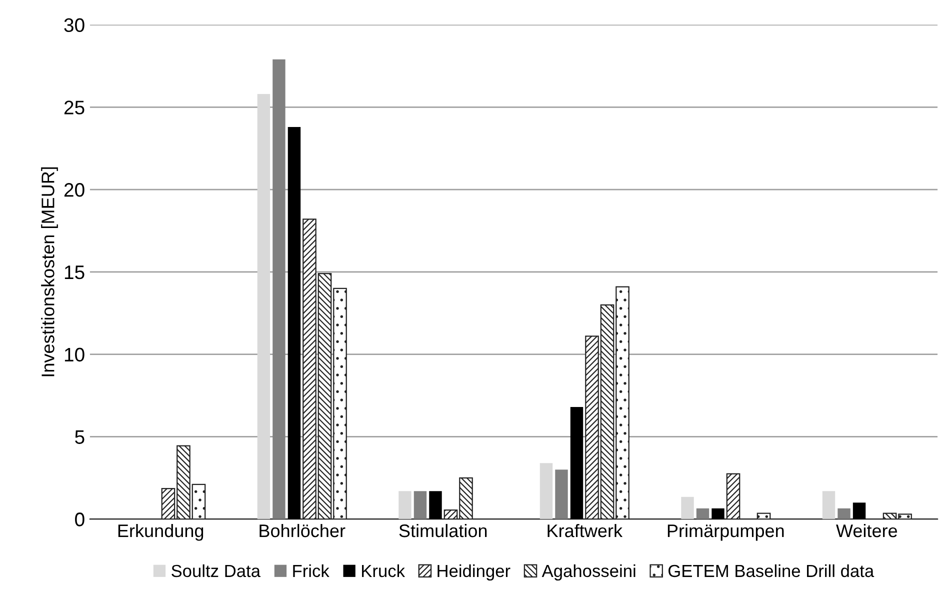  Describe the element at coordinates (74, 25) in the screenshot. I see `y-tick-label: 30` at that location.